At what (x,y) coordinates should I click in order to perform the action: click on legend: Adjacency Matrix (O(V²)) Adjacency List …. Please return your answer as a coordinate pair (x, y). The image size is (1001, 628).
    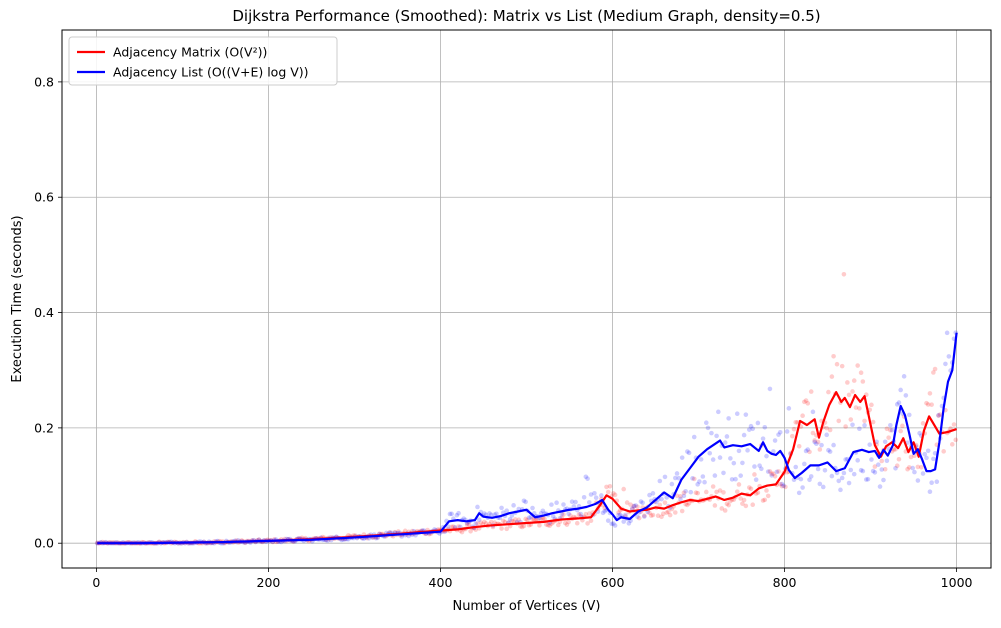
    Looking at the image, I should click on (203, 61).